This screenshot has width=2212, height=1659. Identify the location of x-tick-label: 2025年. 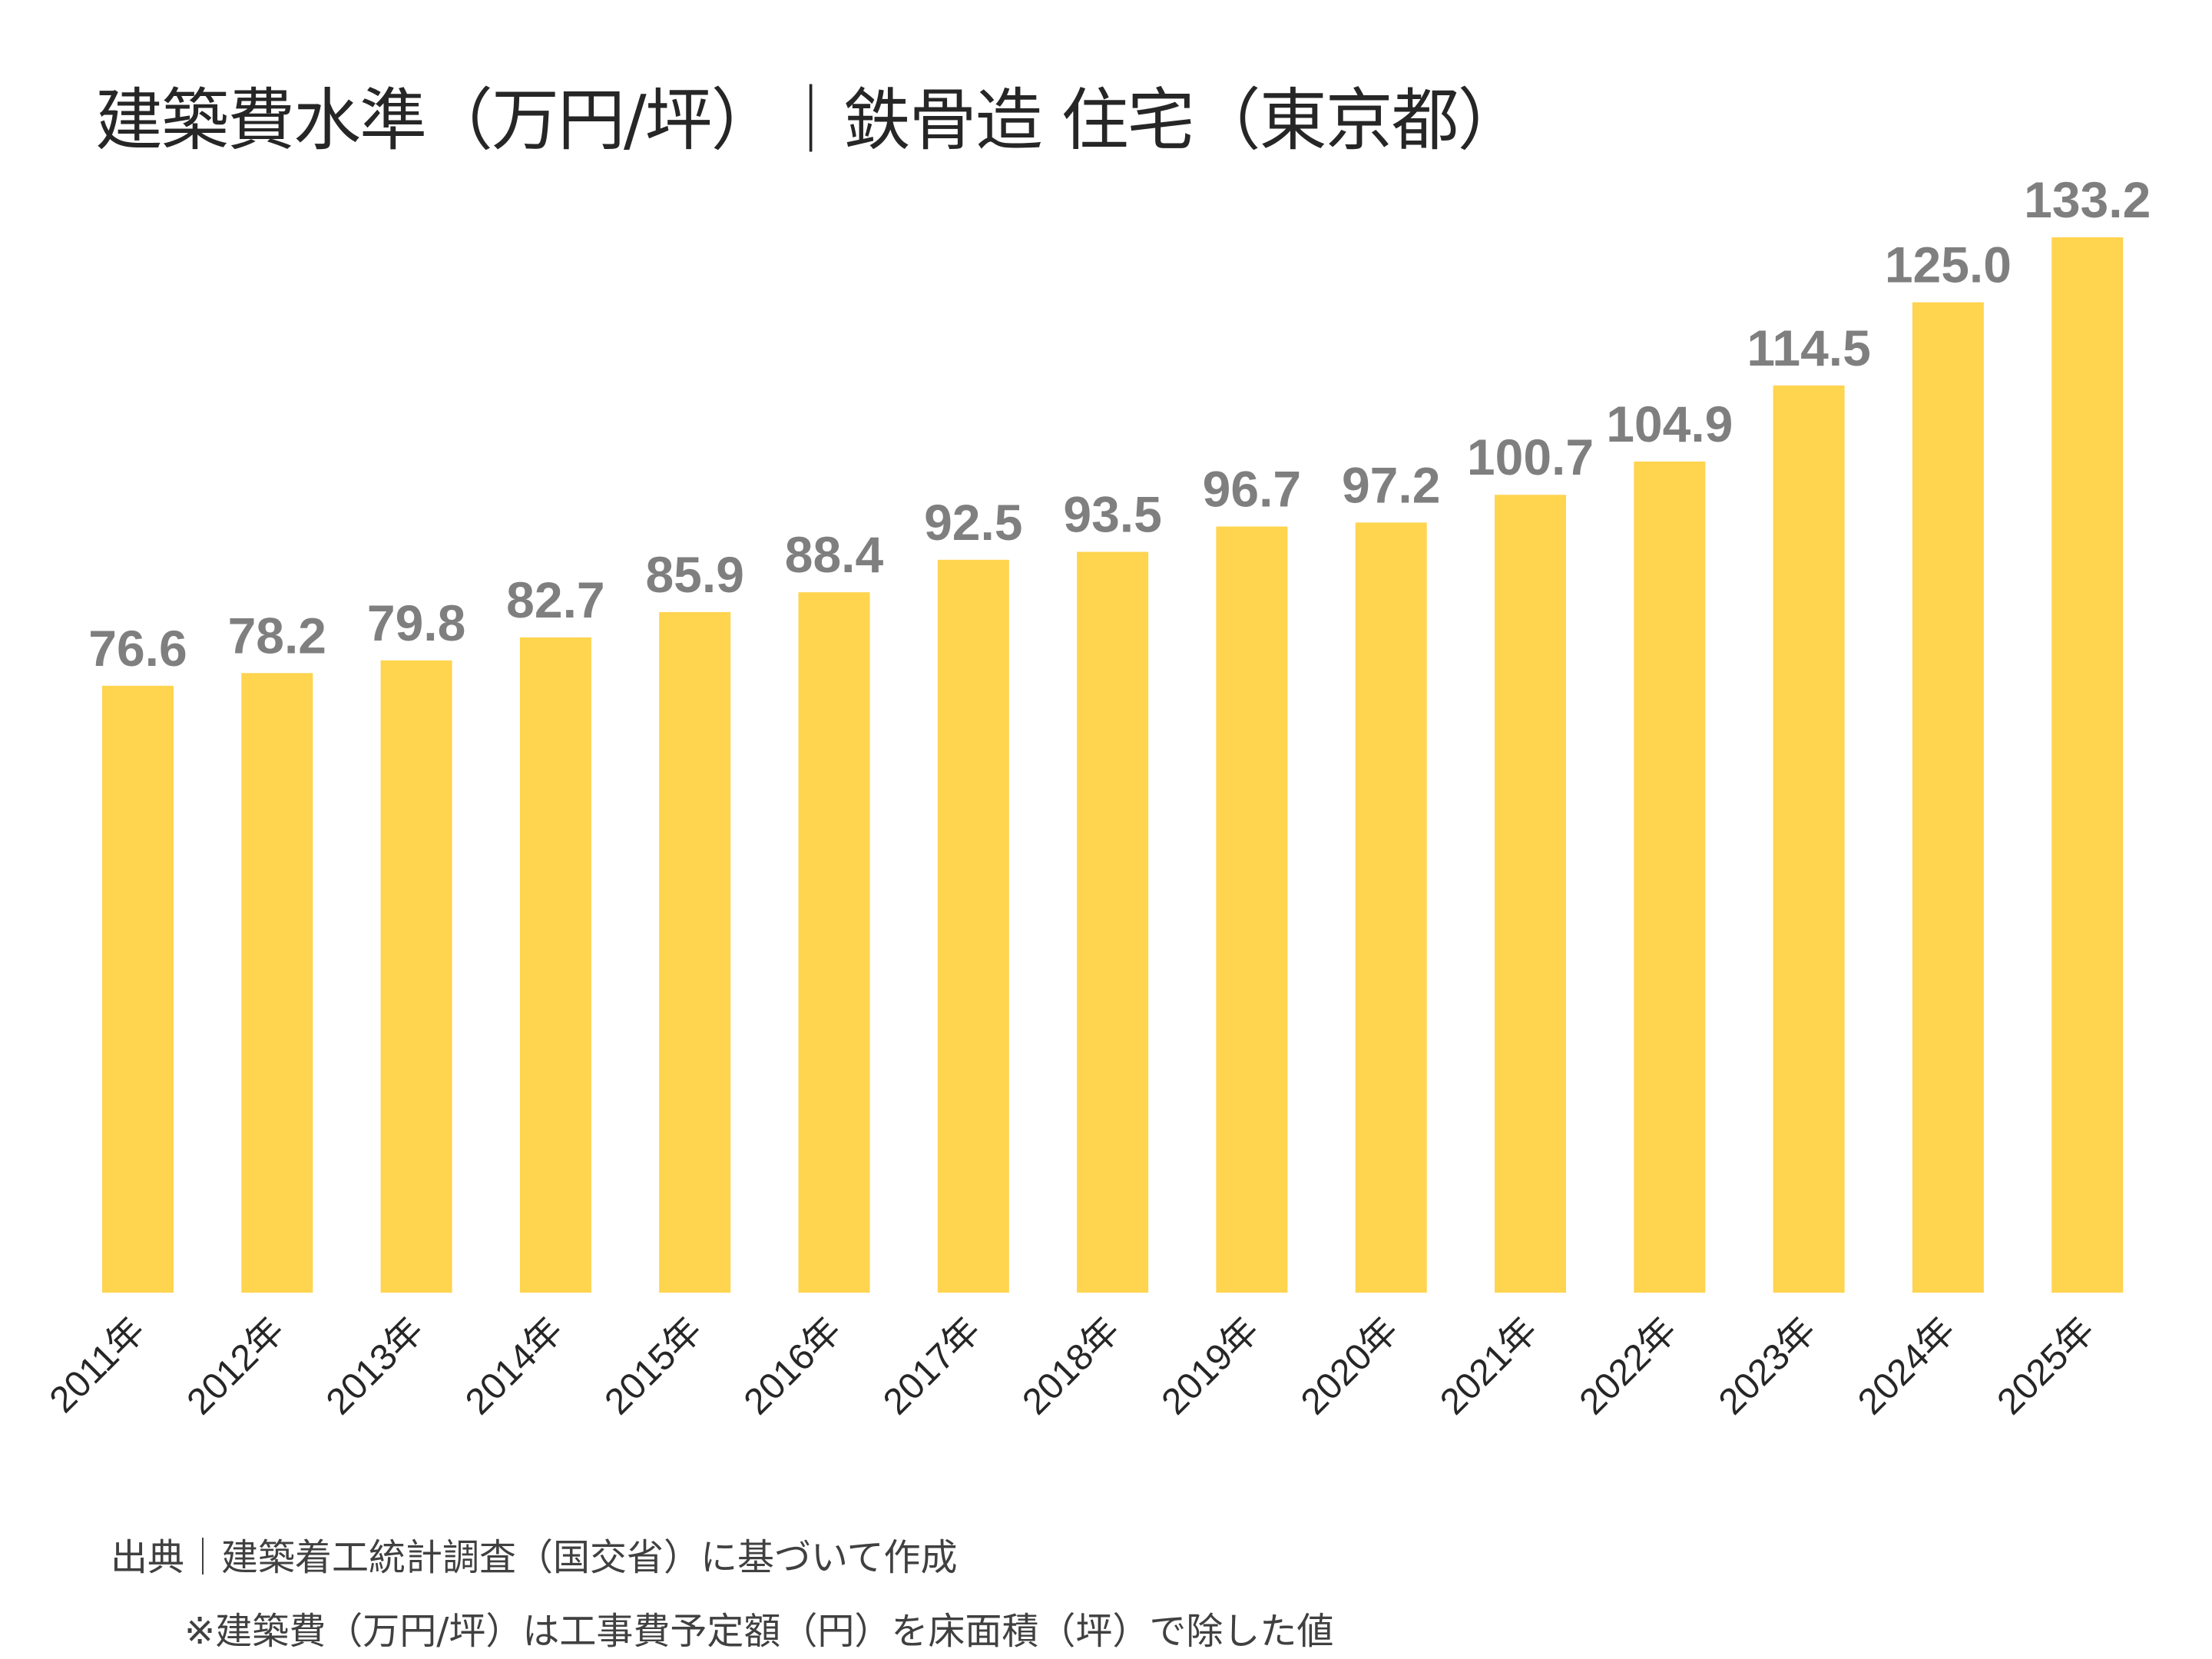
(2046, 1366).